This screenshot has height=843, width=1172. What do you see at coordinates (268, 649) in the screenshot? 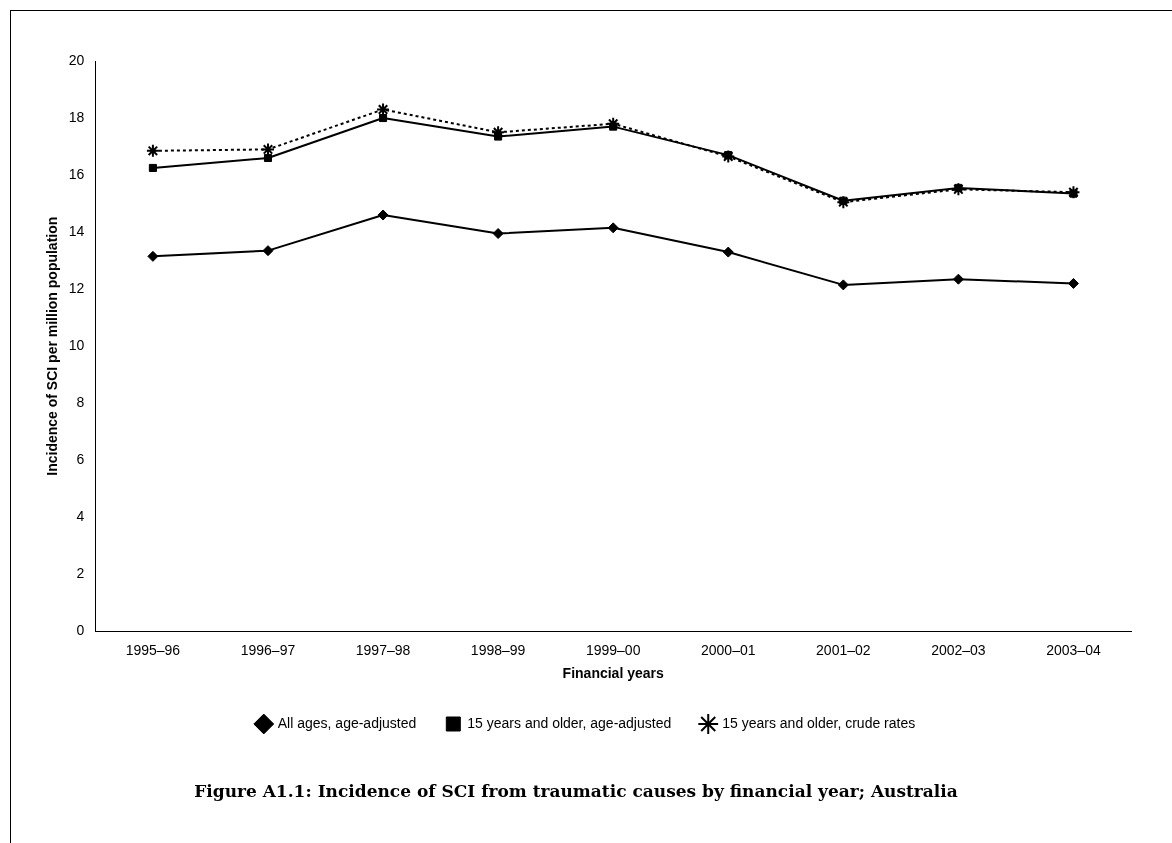
I see `x-tick-label: 1996–97` at bounding box center [268, 649].